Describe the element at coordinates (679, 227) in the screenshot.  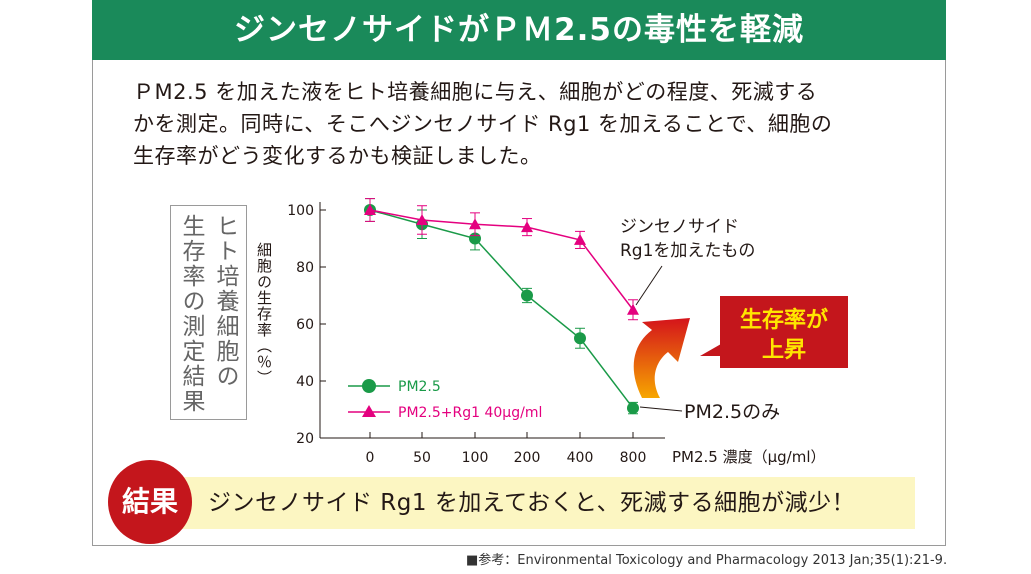
I see `rg1-annotation-line1: ジンセノサイド` at that location.